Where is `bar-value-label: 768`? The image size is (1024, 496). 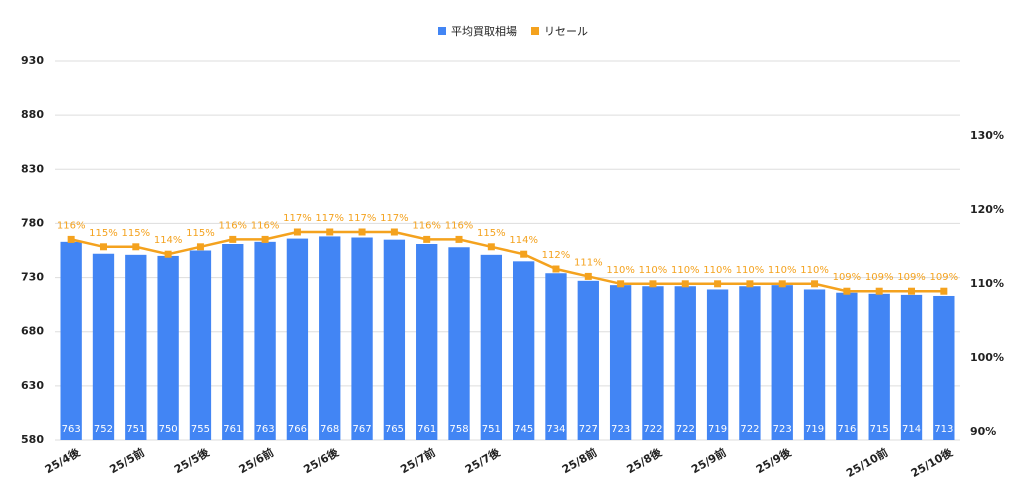
bar-value-label: 768 is located at coordinates (329, 429).